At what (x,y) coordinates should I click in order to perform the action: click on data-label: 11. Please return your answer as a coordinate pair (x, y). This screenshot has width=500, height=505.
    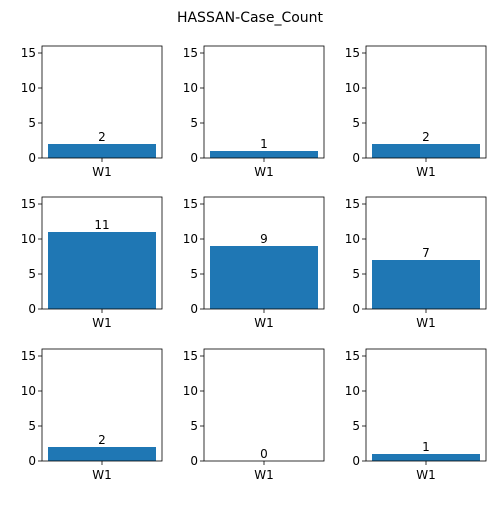
    Looking at the image, I should click on (101, 225).